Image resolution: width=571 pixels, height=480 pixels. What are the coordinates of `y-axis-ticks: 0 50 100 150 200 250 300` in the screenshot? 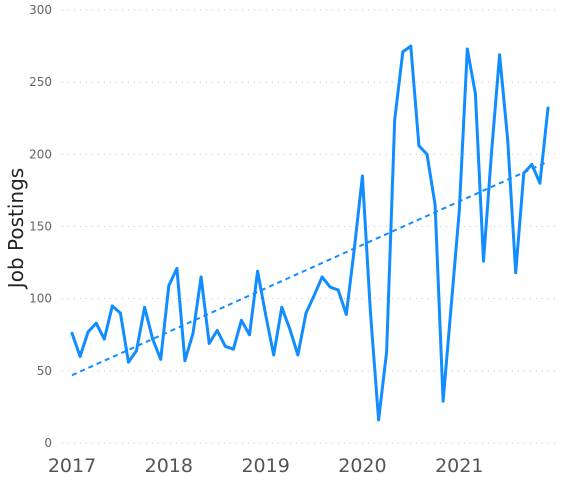 It's located at (40, 226).